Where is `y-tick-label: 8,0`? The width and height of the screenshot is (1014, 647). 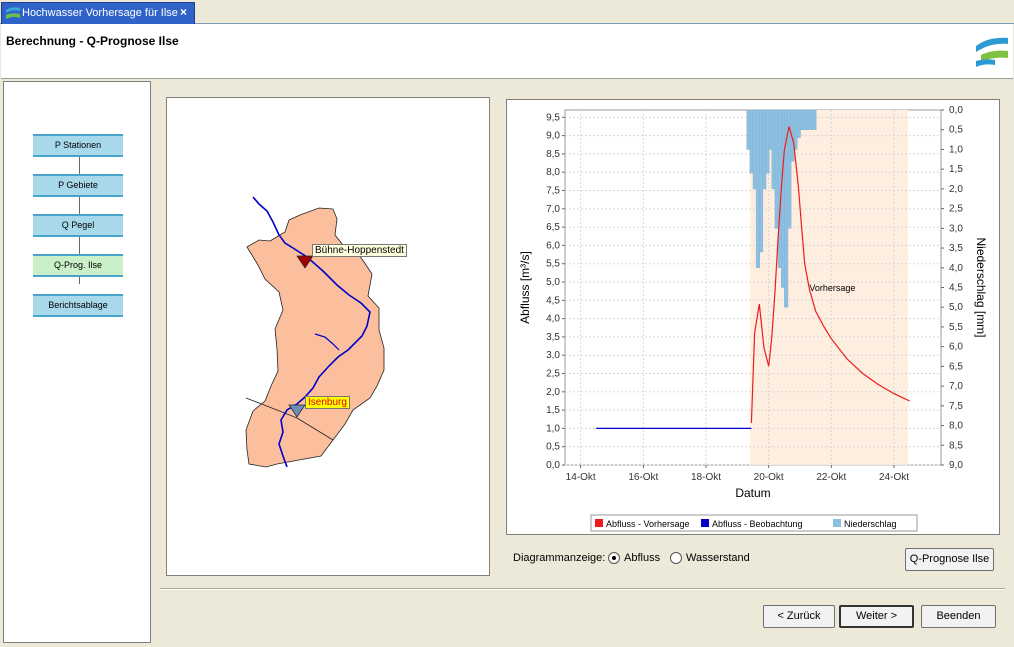 y-tick-label: 8,0 is located at coordinates (553, 172).